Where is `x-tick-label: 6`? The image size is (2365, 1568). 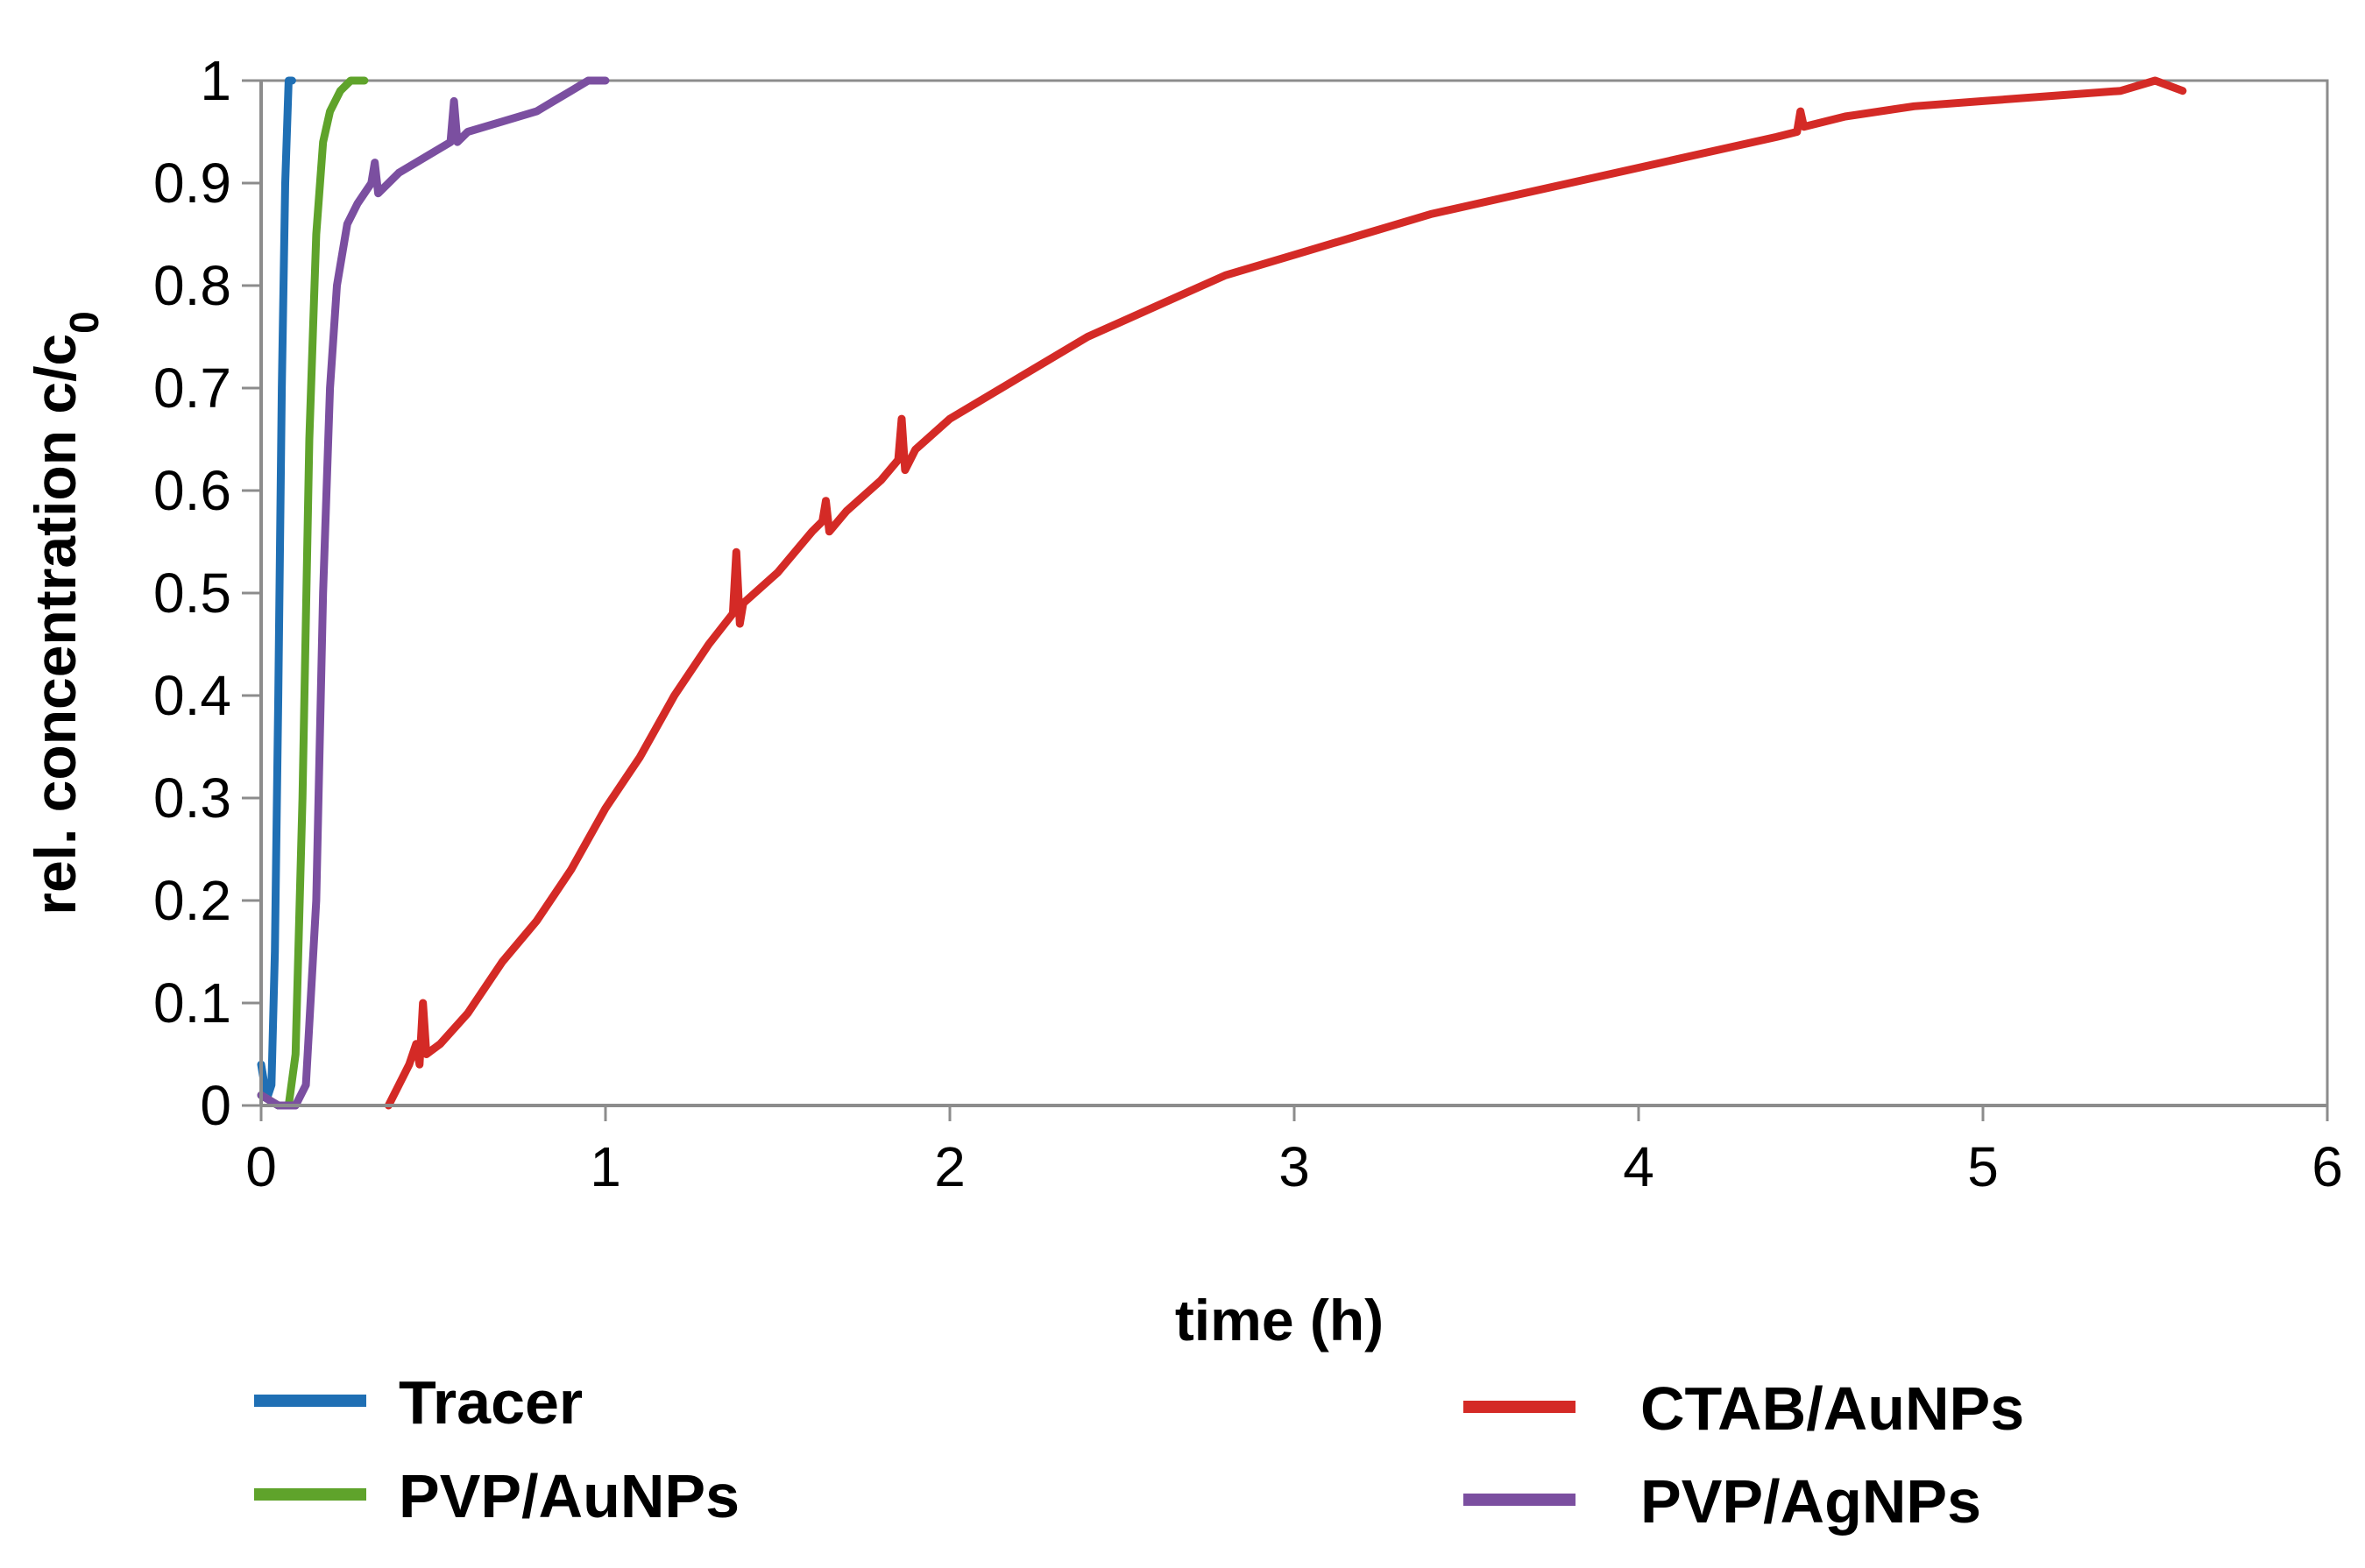 x-tick-label: 6 is located at coordinates (2327, 1166).